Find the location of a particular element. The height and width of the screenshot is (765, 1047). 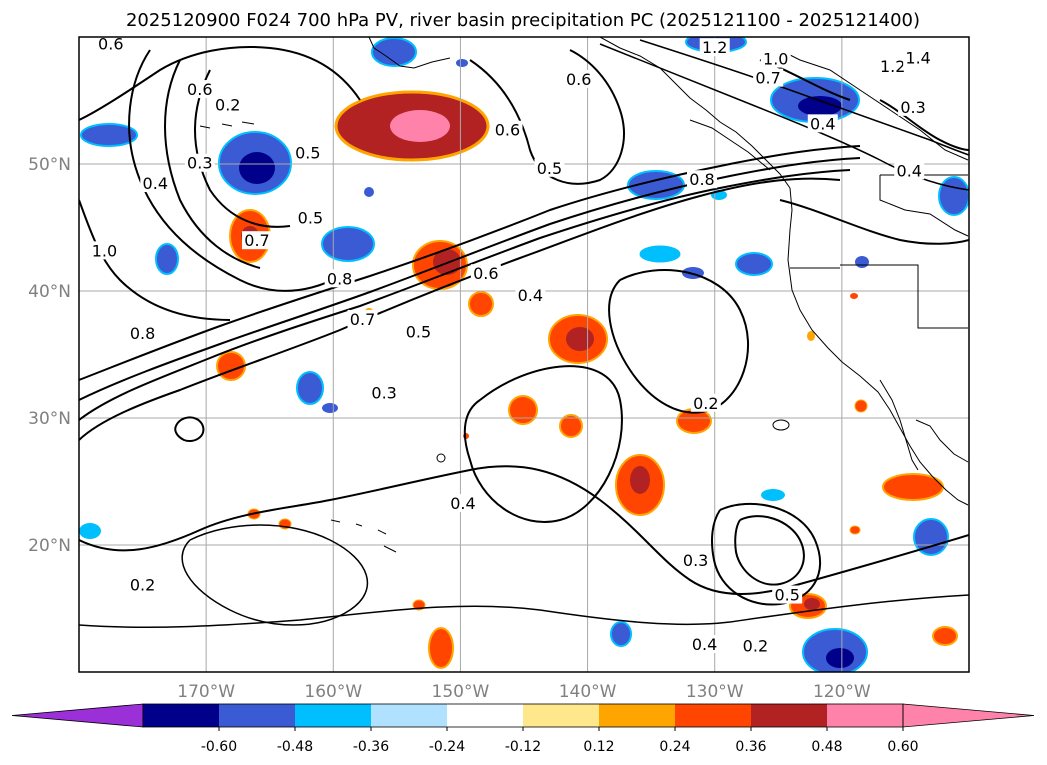

longitude-label: 140°W is located at coordinates (588, 692).